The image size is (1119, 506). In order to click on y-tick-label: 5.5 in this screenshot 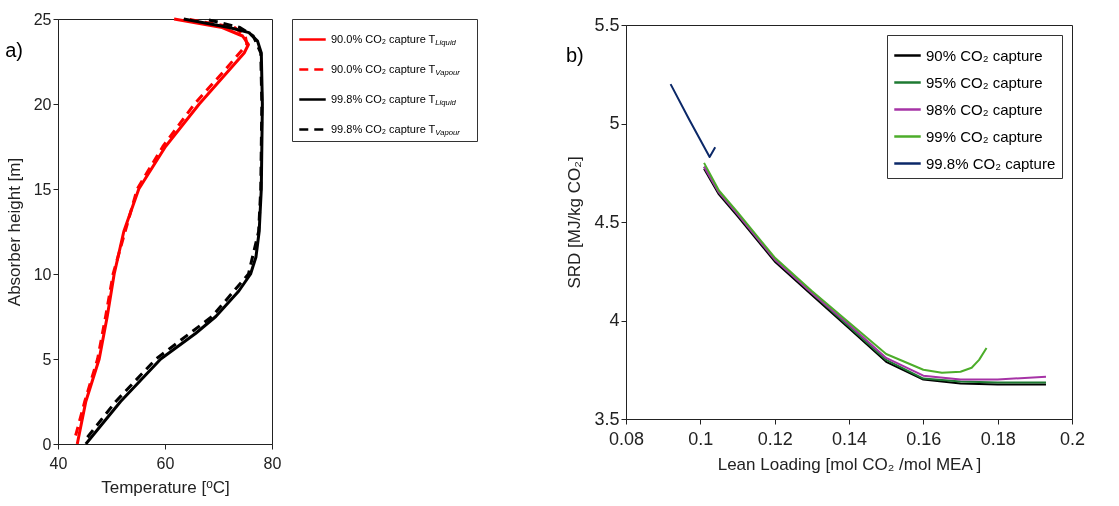, I will do `click(607, 24)`.